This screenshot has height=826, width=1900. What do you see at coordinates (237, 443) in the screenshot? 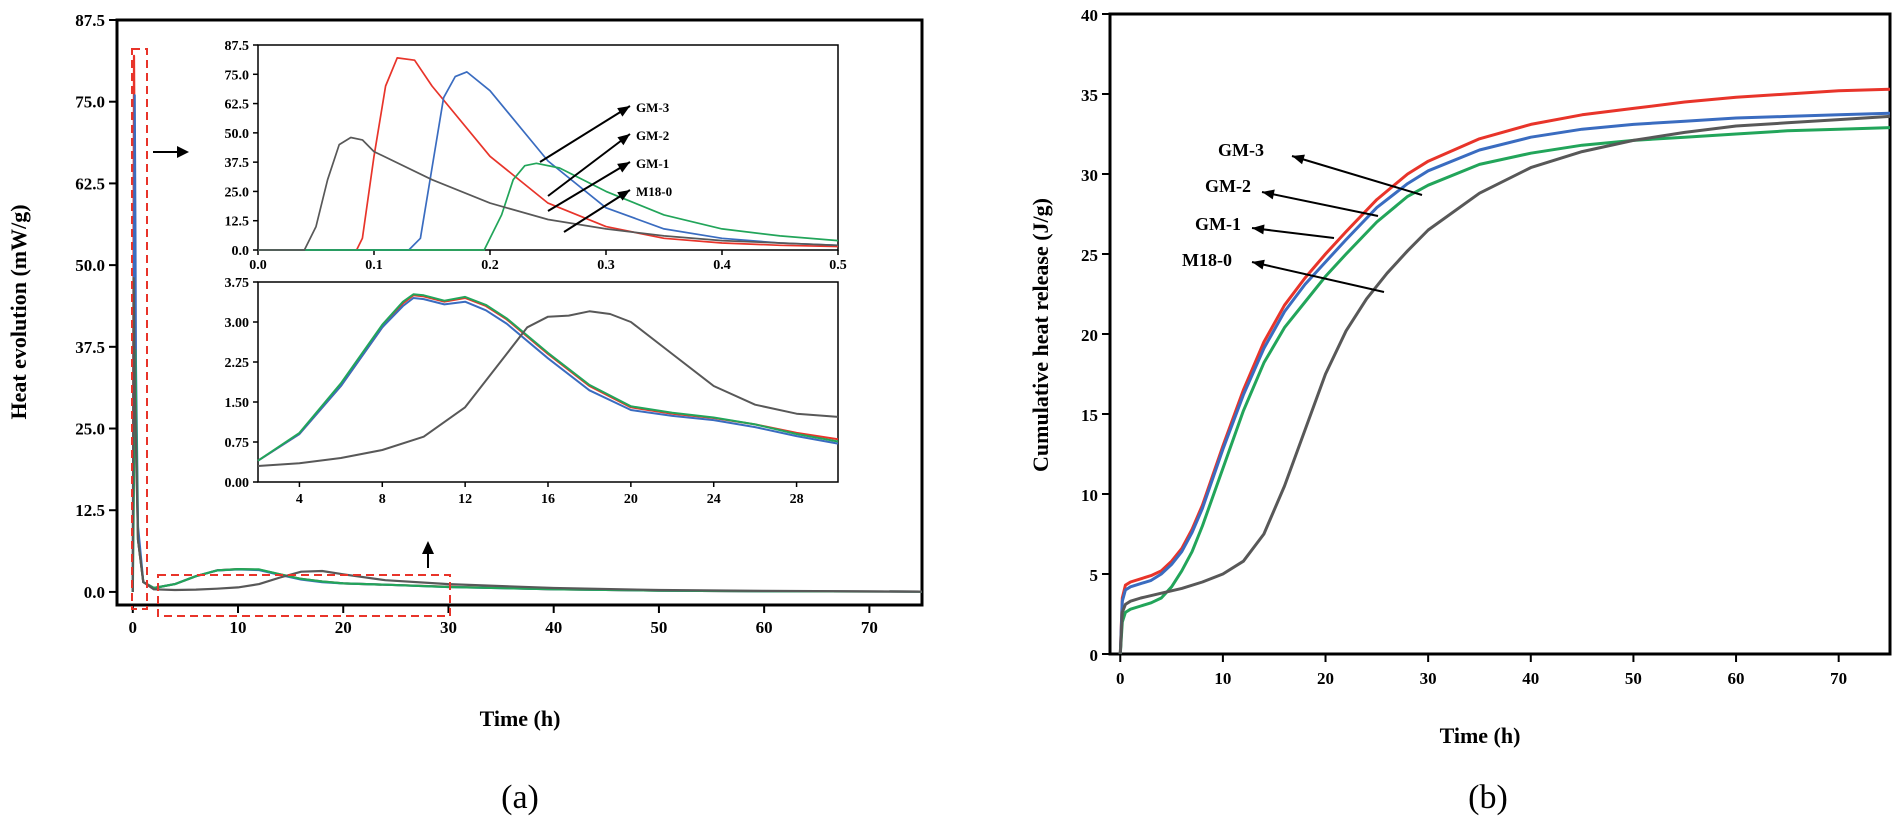
I see `y-tick-label: 0.75` at bounding box center [237, 443].